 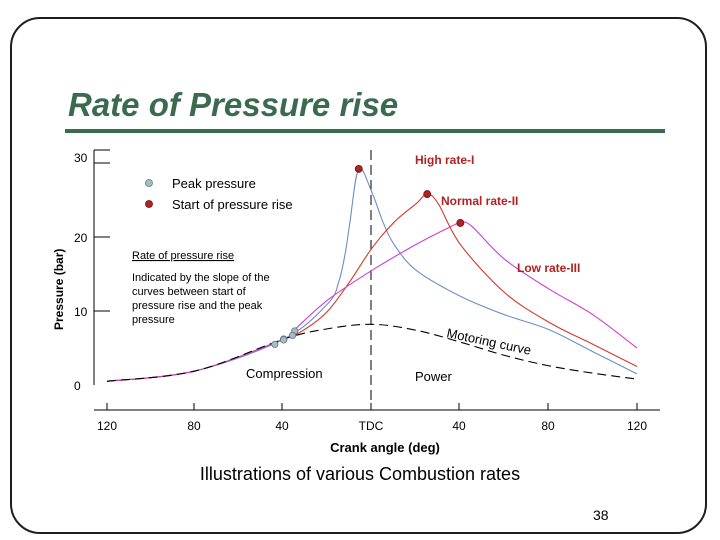 I want to click on legend-peak-label: Peak pressure, so click(x=214, y=183).